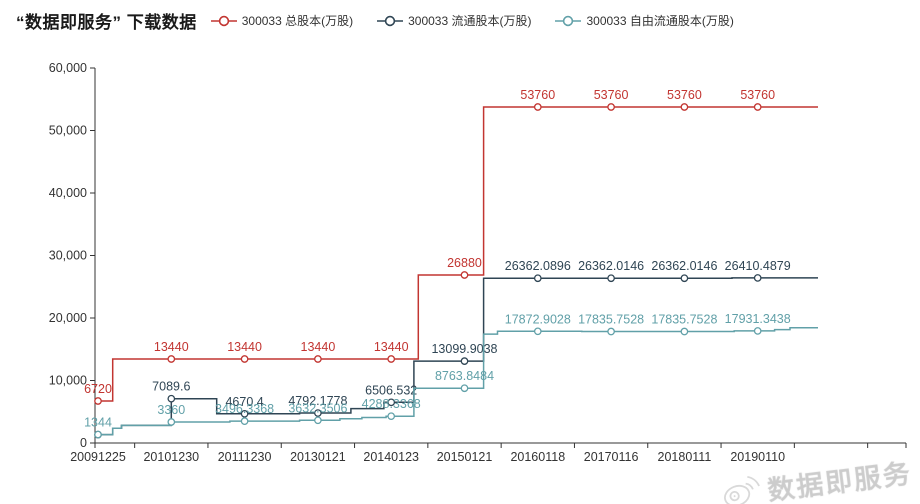 The image size is (920, 504). I want to click on y-tick-label: 20,000, so click(68, 318).